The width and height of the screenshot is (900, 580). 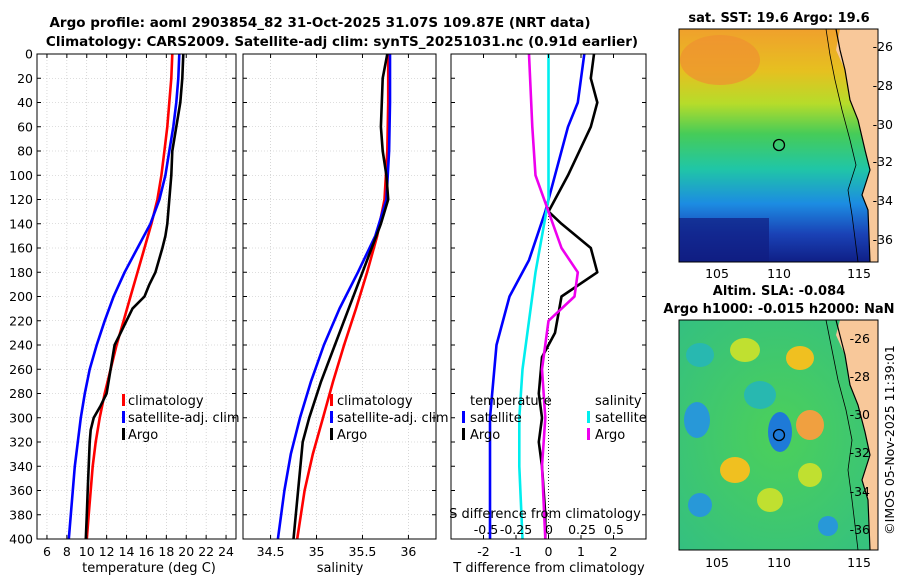 I want to click on x-tick-label: 35.5, so click(x=363, y=551).